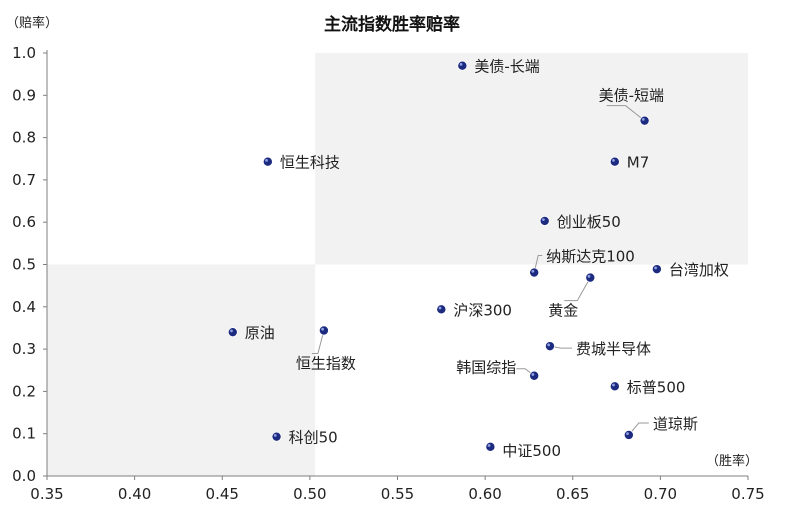 The height and width of the screenshot is (514, 790). Describe the element at coordinates (531, 451) in the screenshot. I see `point-label: 中证500` at that location.